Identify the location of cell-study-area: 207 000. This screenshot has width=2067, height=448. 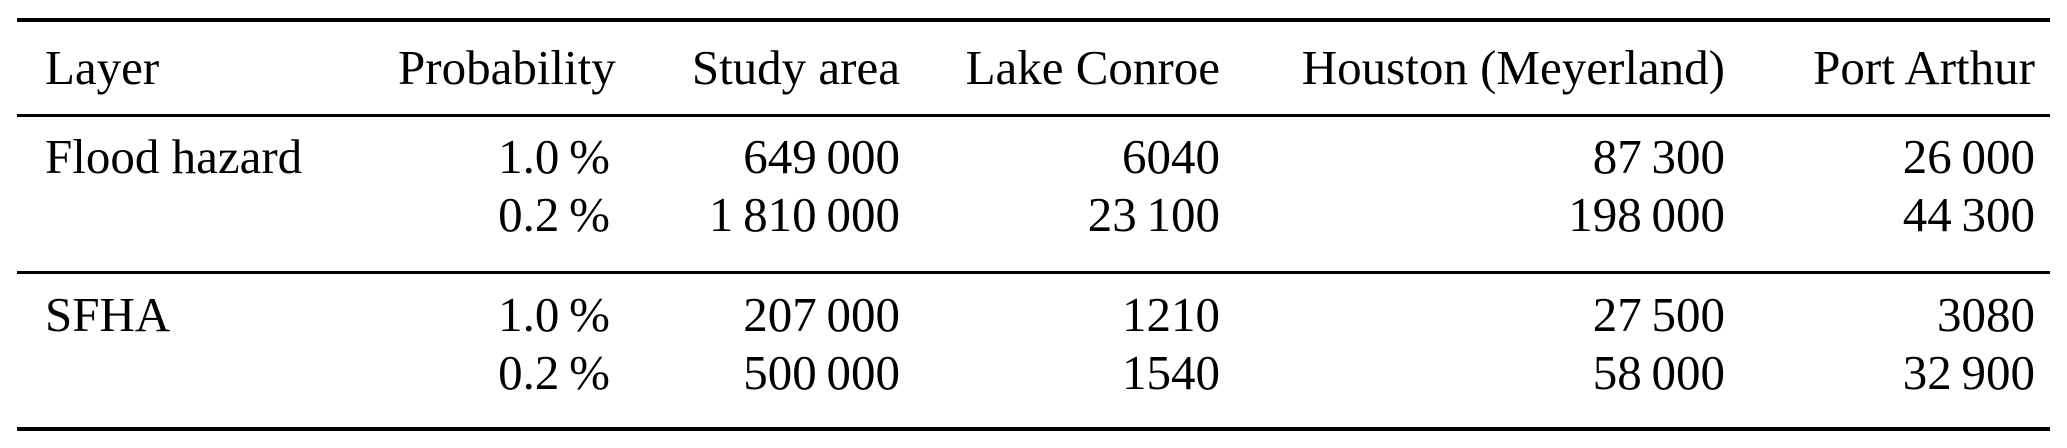
(821, 314).